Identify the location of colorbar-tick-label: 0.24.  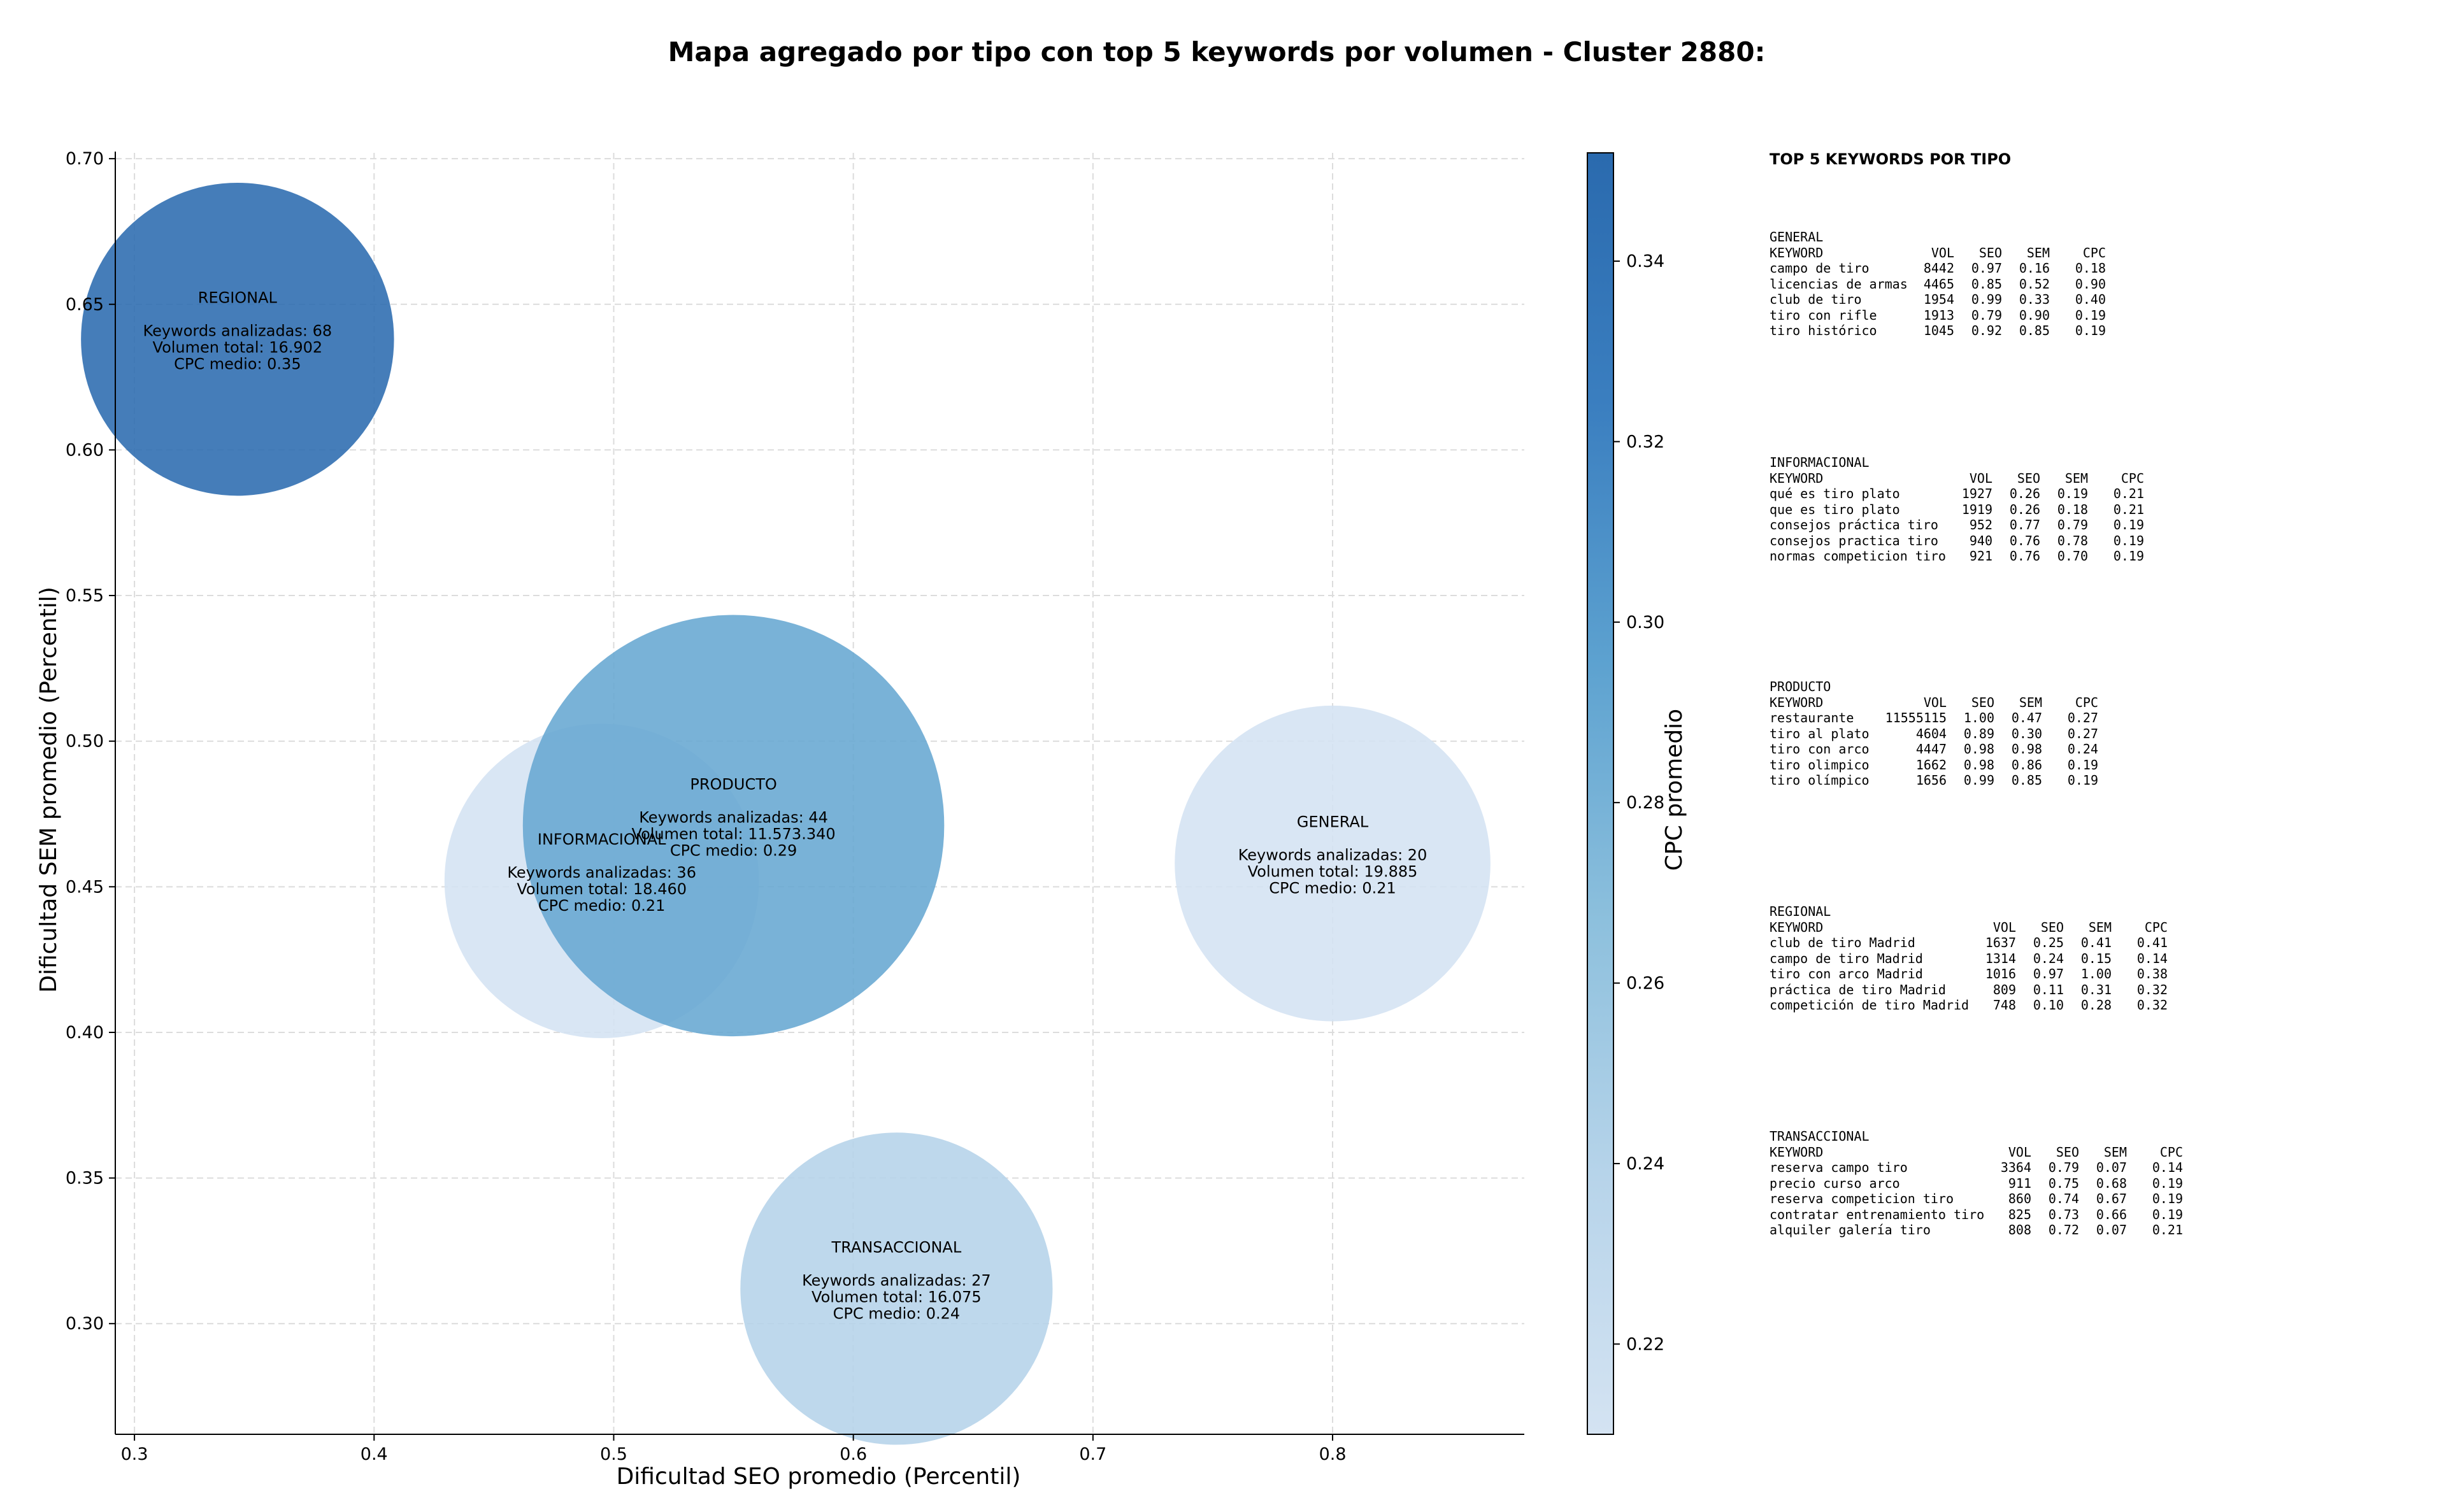
(1645, 1164).